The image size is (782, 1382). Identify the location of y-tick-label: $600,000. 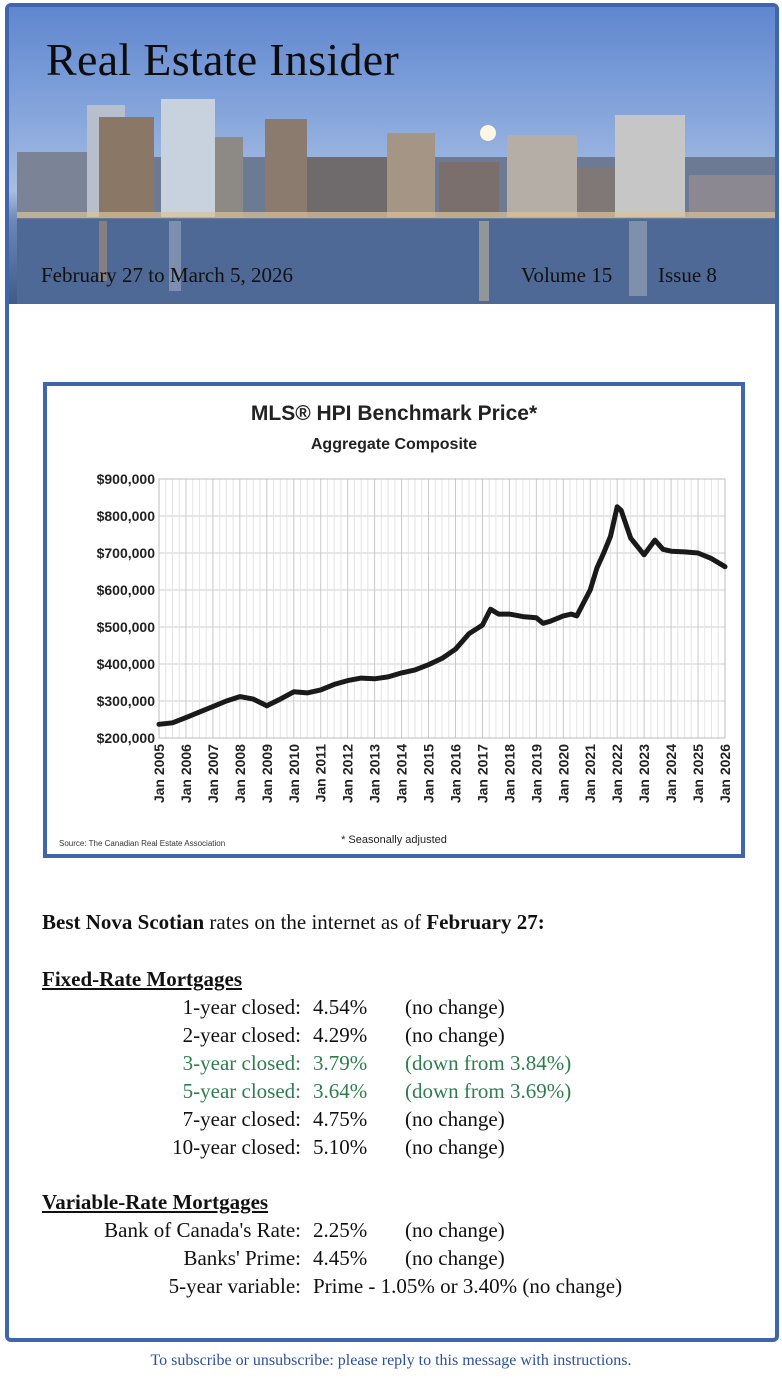
(126, 590).